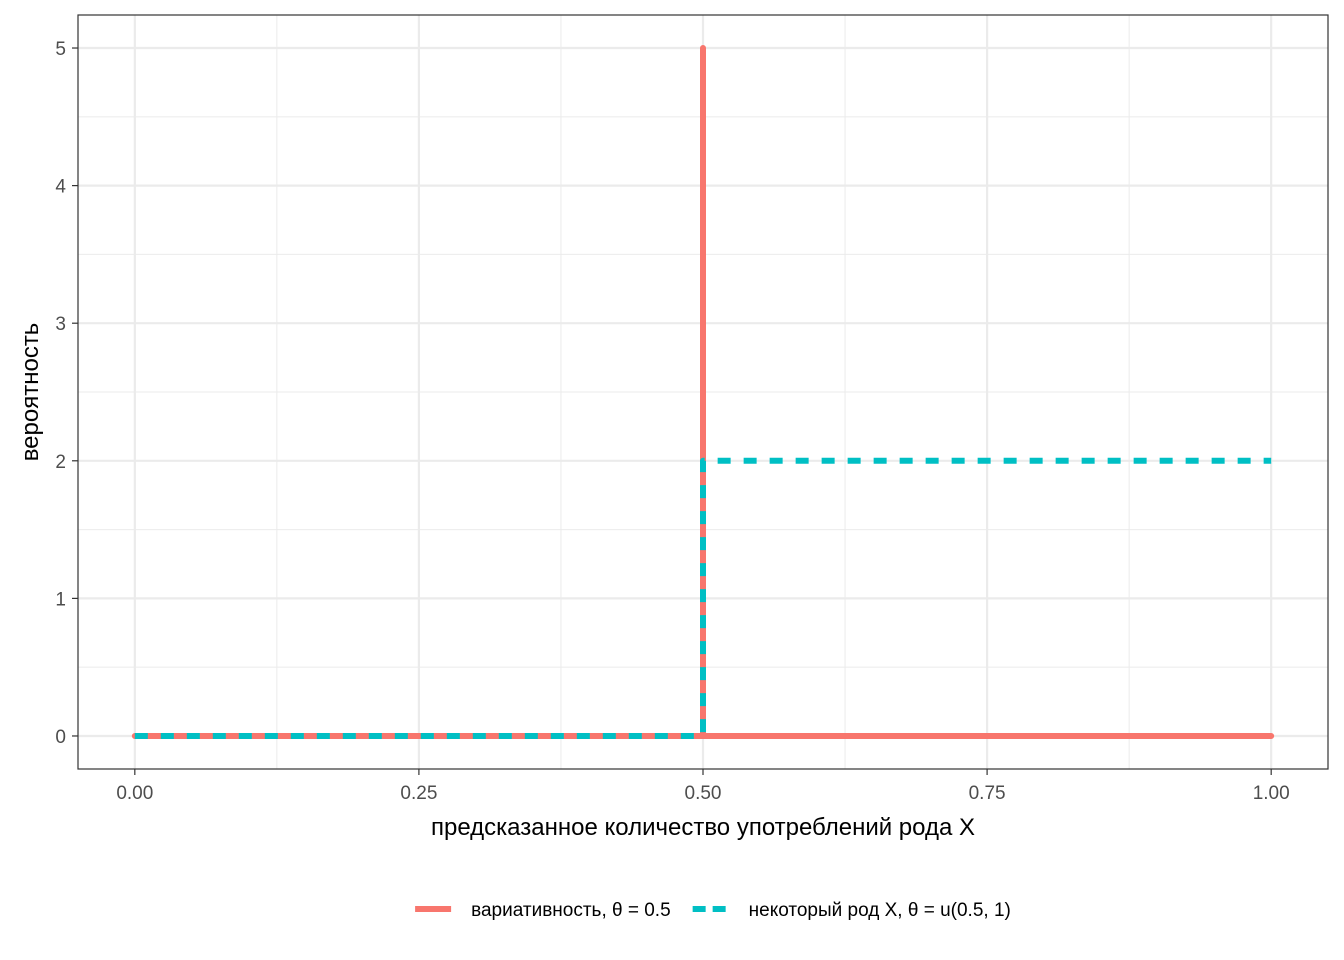 The image size is (1344, 960). What do you see at coordinates (880, 910) in the screenshot?
I see `legend-label-2: некоторый род X, θ = u(0.5, 1)` at bounding box center [880, 910].